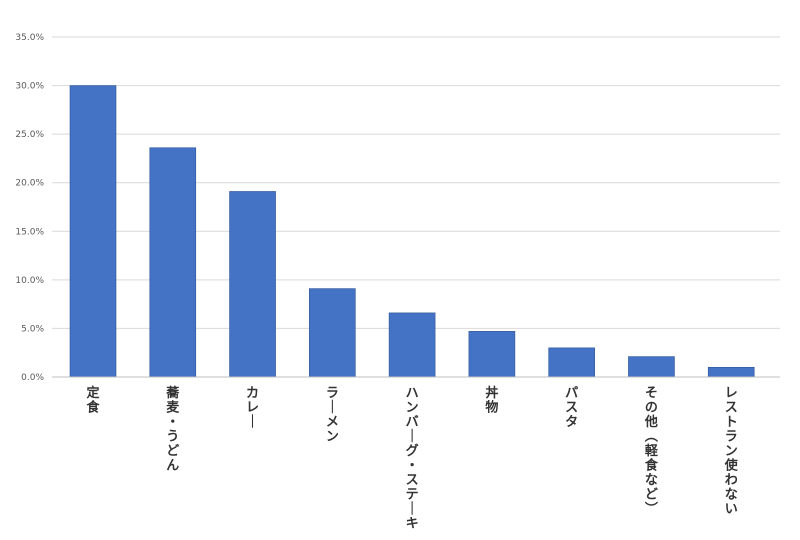 Image resolution: width=800 pixels, height=540 pixels. What do you see at coordinates (172, 429) in the screenshot?
I see `x-category-label: 蕎麦・うどん` at bounding box center [172, 429].